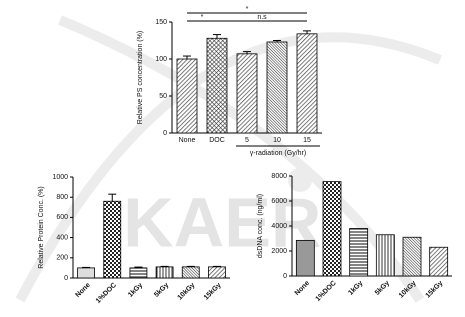 This screenshot has height=317, width=465. Describe the element at coordinates (279, 201) in the screenshot. I see `y-tick-label: 6000` at that location.